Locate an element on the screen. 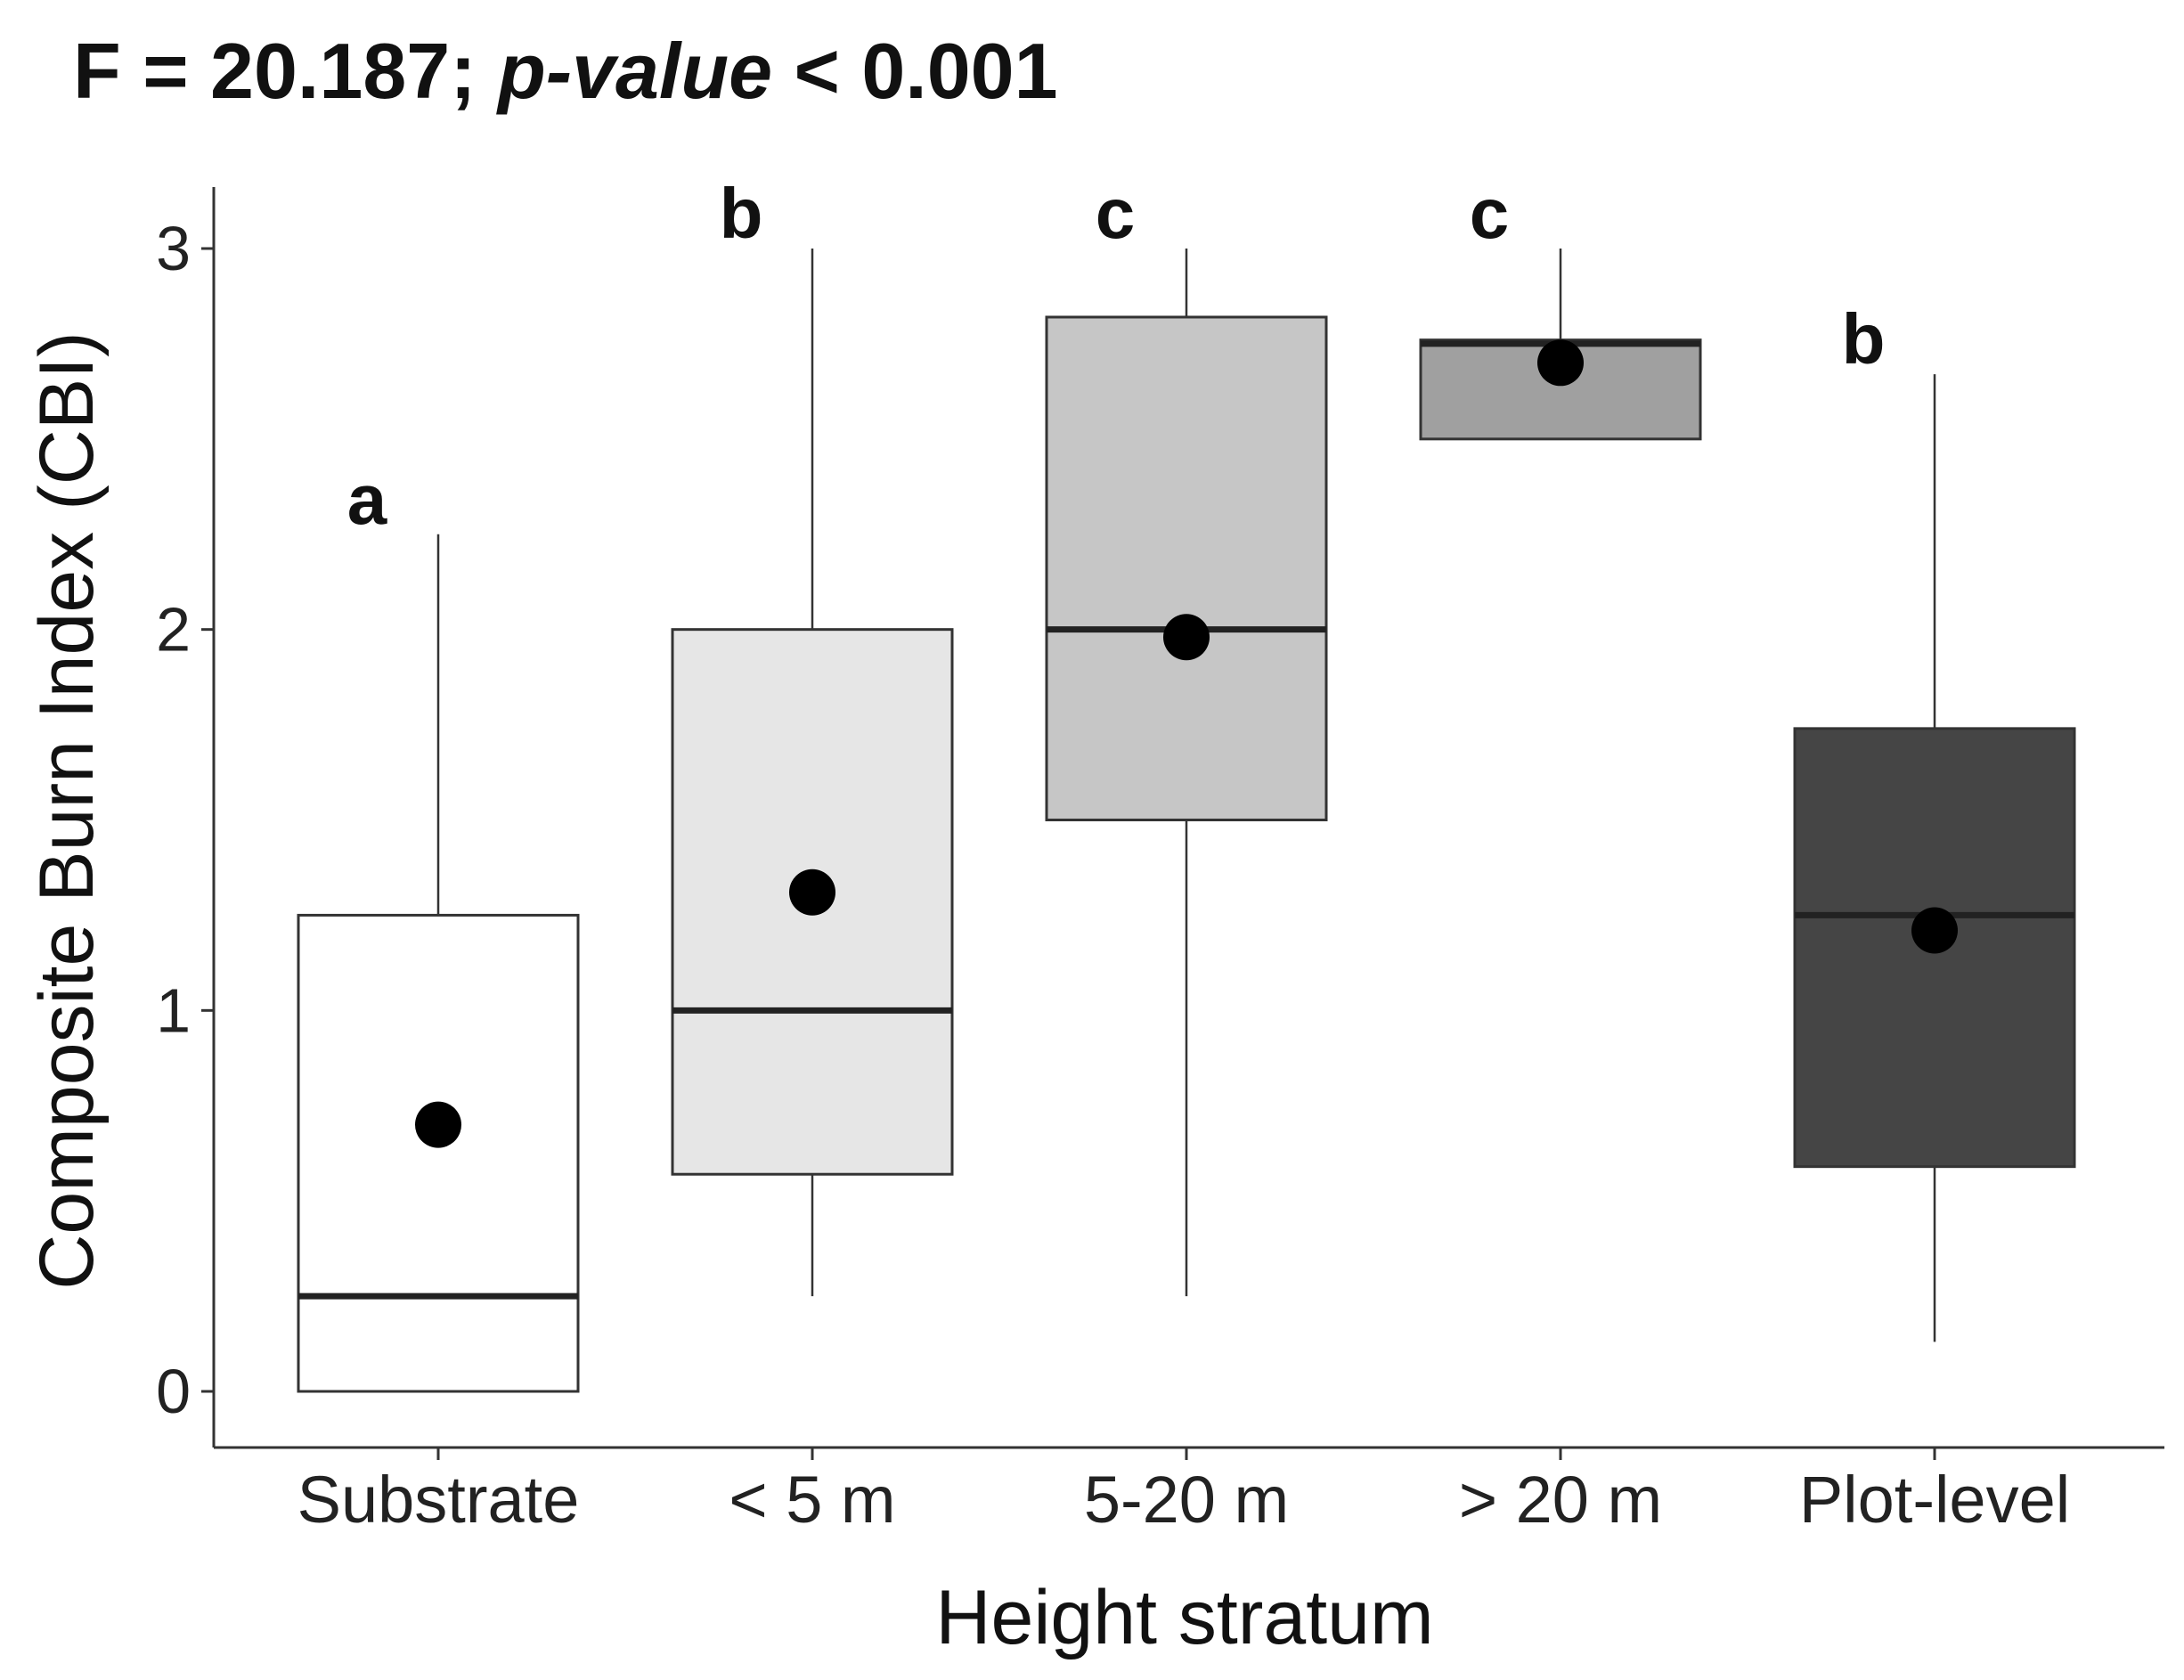 This screenshot has width=2184, height=1680. x-tick-label-3: > 20 m is located at coordinates (1560, 1500).